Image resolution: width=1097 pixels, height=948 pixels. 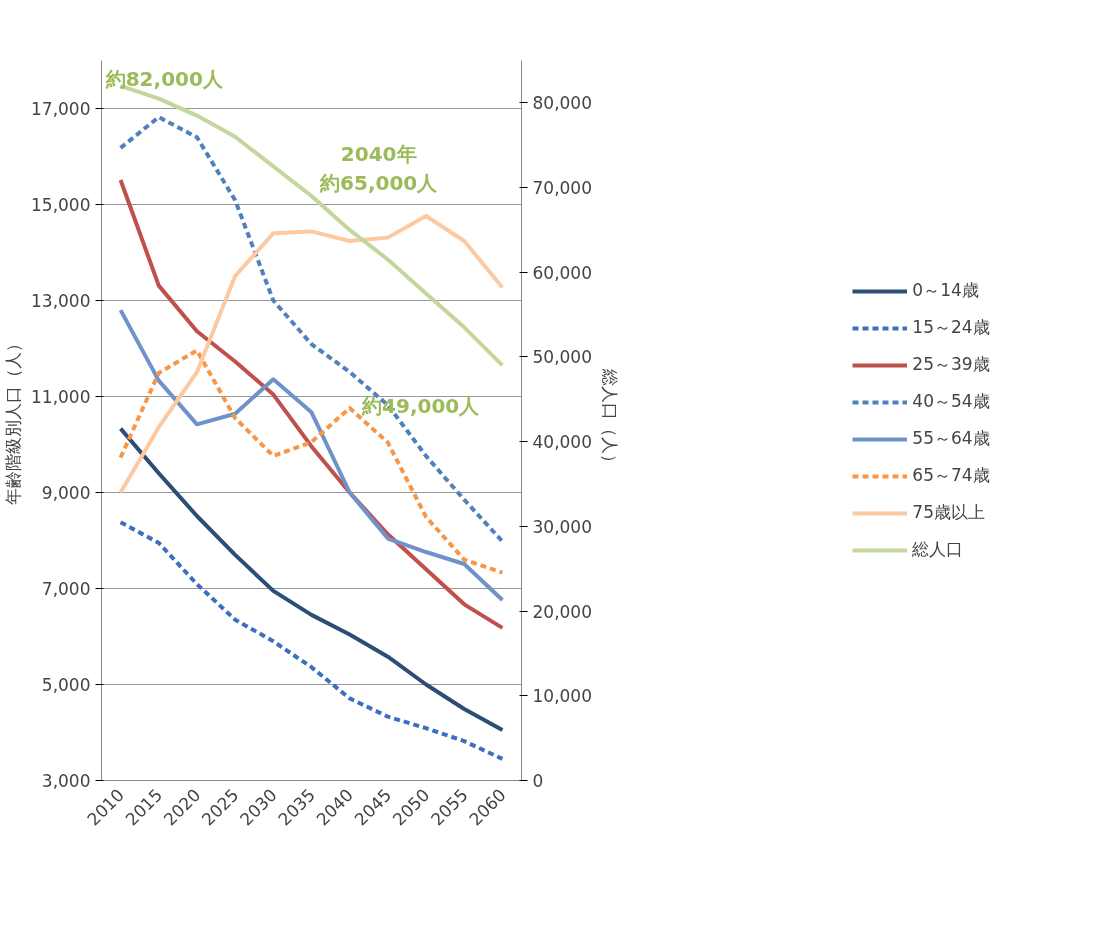 I want to click on y-tick-label: 5,000, so click(x=66, y=685).